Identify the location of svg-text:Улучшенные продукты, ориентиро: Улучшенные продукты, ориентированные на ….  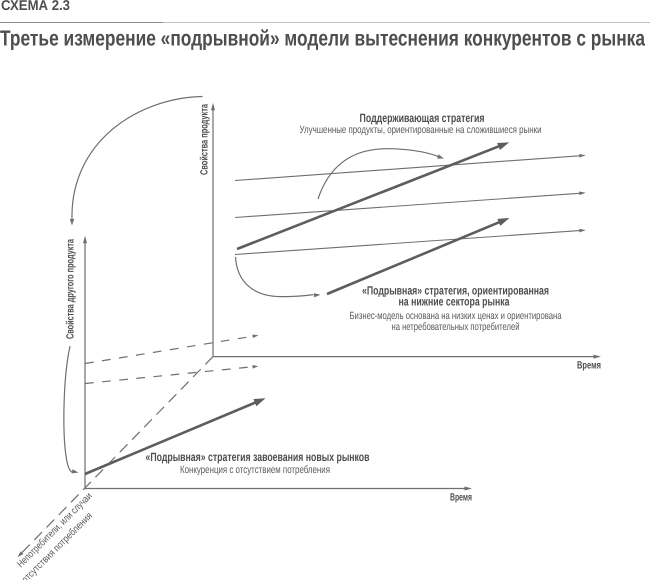
(421, 130).